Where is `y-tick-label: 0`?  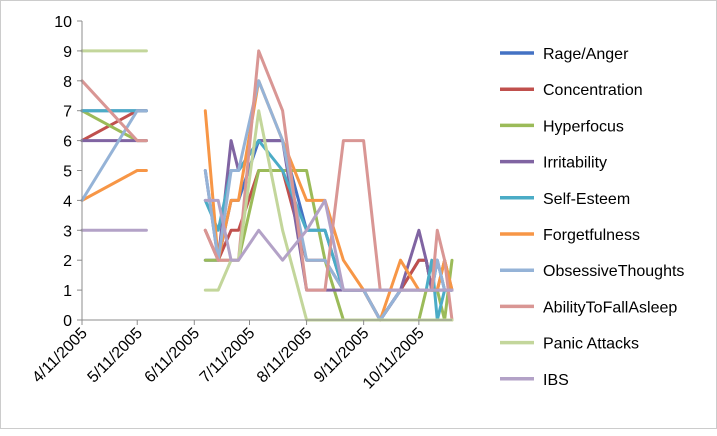
y-tick-label: 0 is located at coordinates (67, 321).